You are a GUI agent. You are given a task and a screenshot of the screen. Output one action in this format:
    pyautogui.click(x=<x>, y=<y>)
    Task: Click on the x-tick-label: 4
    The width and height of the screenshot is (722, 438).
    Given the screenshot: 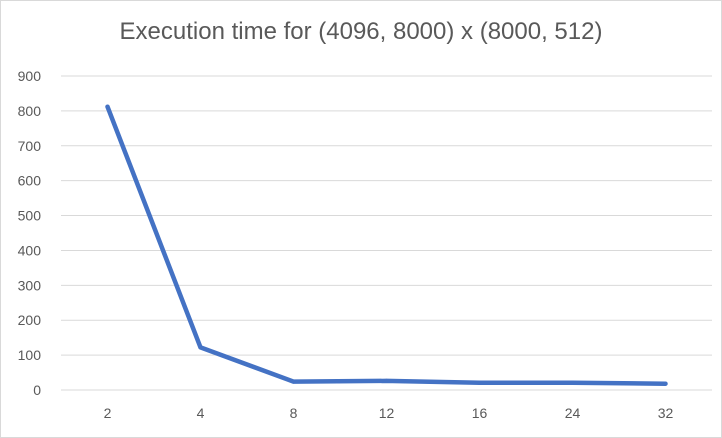 What is the action you would take?
    pyautogui.click(x=201, y=413)
    